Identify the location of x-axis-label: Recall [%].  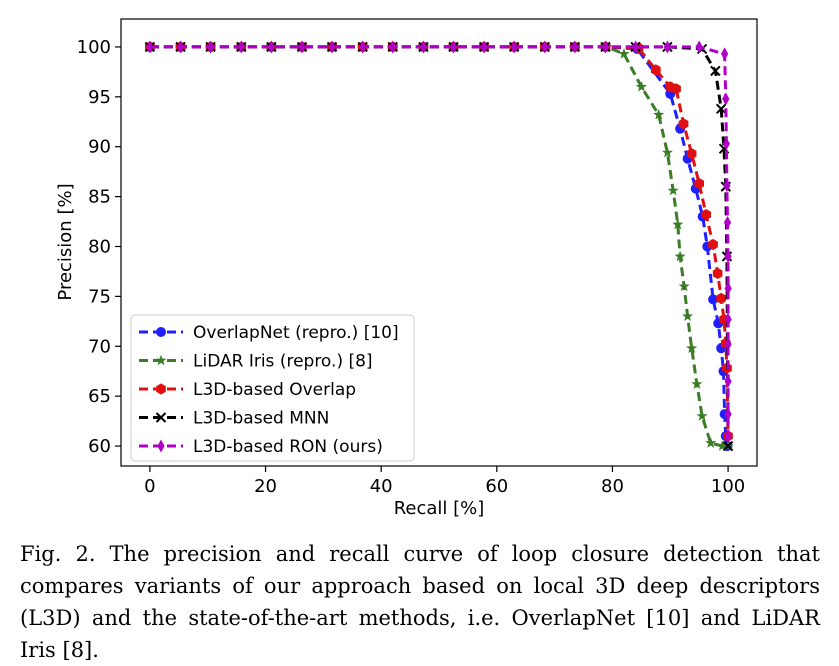
(439, 508).